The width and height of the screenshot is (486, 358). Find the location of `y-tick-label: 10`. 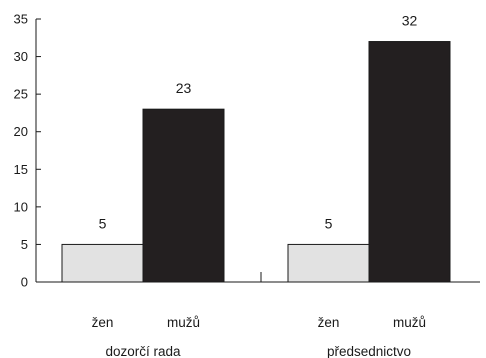

y-tick-label: 10 is located at coordinates (21, 206).